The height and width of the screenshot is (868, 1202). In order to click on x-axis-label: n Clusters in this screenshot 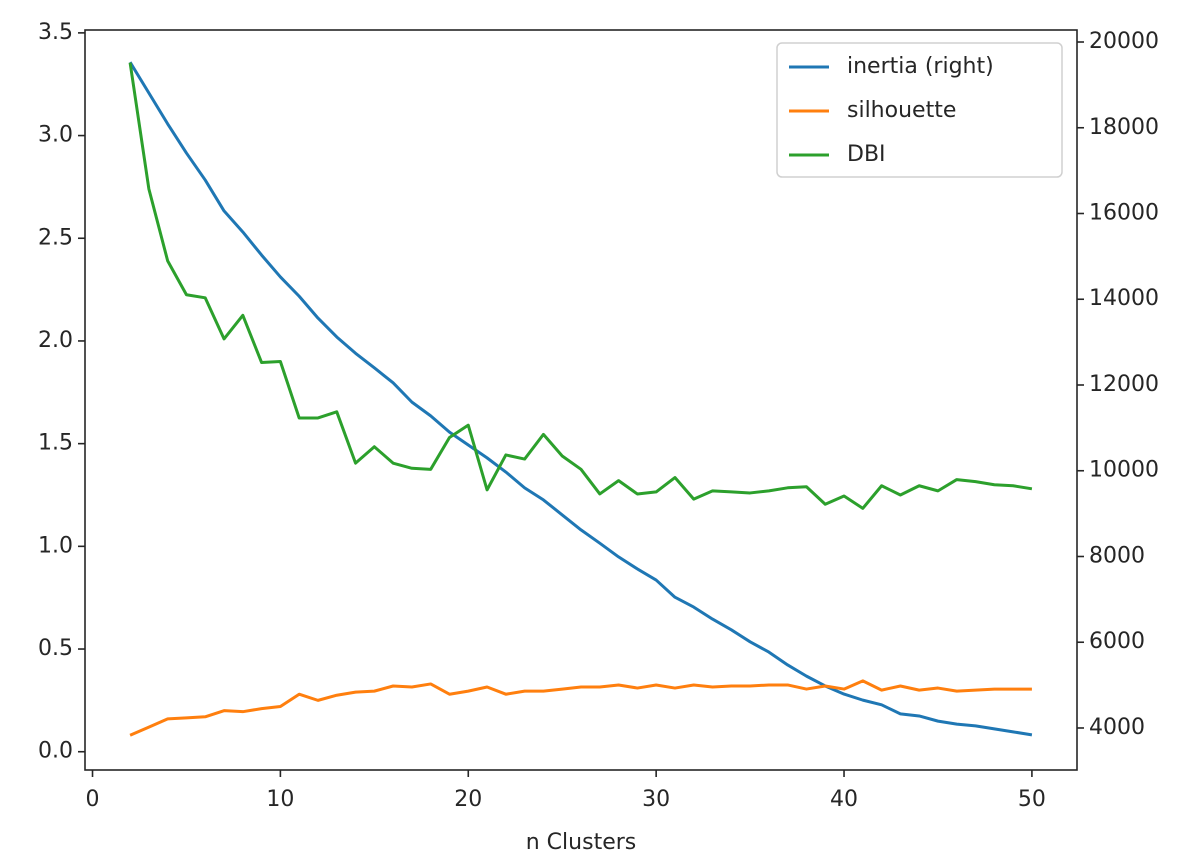, I will do `click(581, 842)`.